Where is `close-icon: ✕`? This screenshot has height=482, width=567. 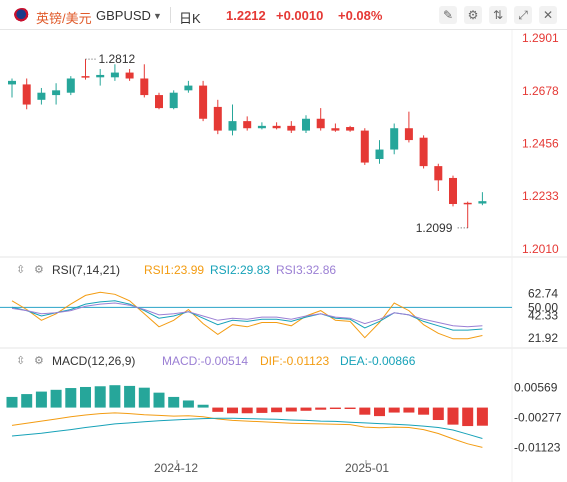
close-icon: ✕ is located at coordinates (548, 15).